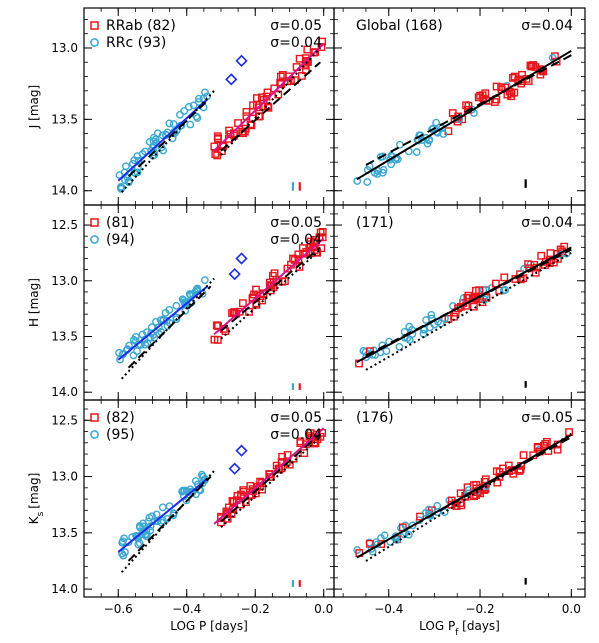 The width and height of the screenshot is (599, 643). I want to click on x-tick-label: −0.6, so click(118, 609).